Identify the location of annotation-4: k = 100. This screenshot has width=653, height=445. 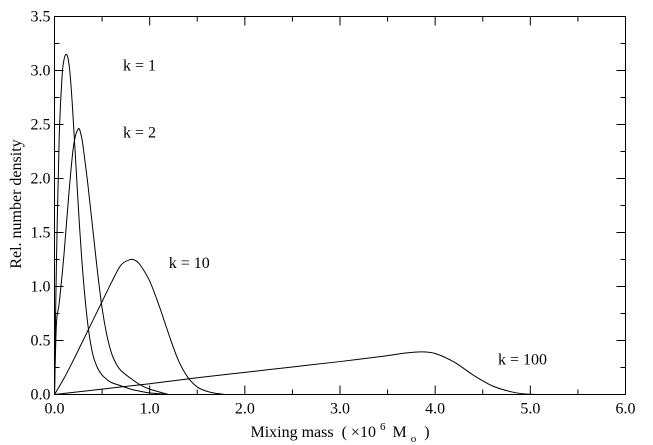
(522, 359).